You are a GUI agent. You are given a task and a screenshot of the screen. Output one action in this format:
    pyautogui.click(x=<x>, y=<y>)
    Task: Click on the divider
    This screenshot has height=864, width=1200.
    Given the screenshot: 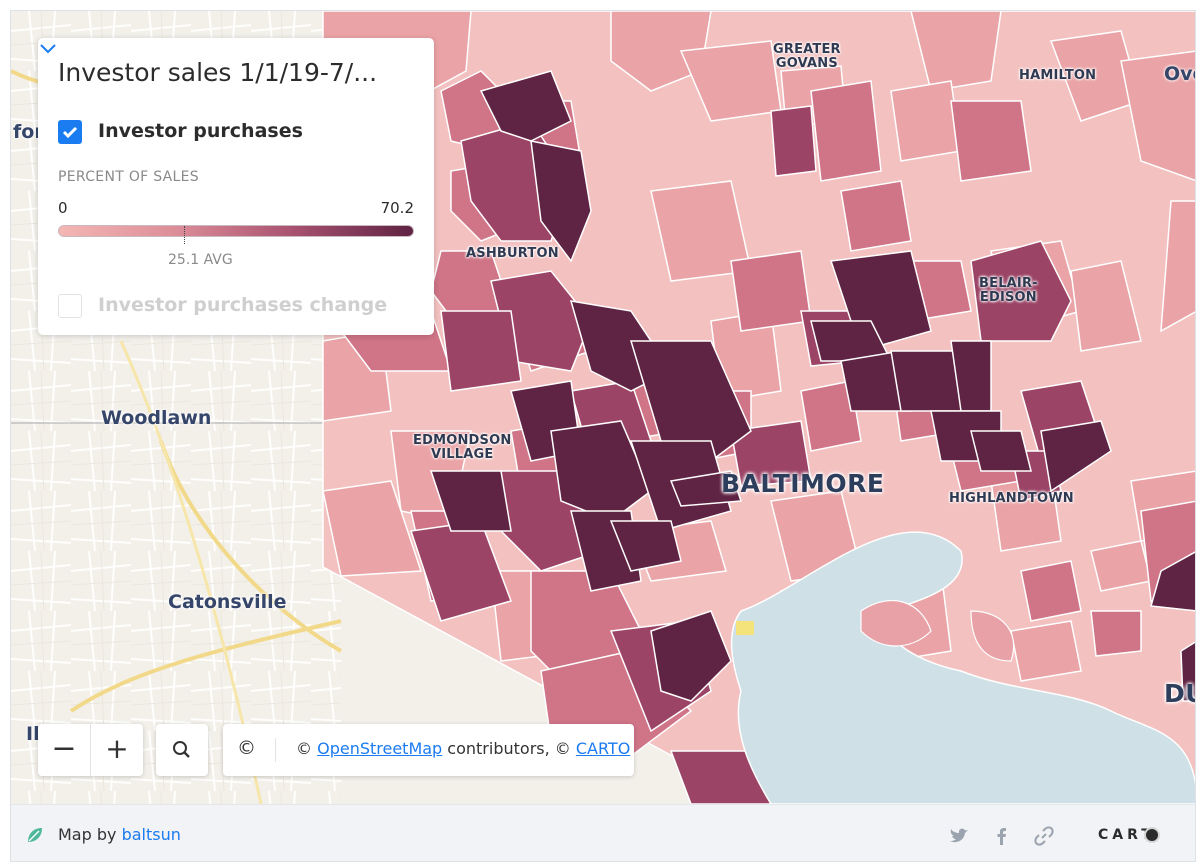 What is the action you would take?
    pyautogui.click(x=275, y=750)
    